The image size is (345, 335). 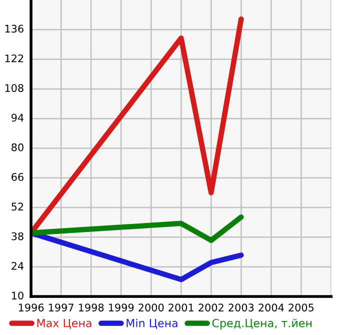 What do you see at coordinates (14, 88) in the screenshot?
I see `y-tick-label: 108` at bounding box center [14, 88].